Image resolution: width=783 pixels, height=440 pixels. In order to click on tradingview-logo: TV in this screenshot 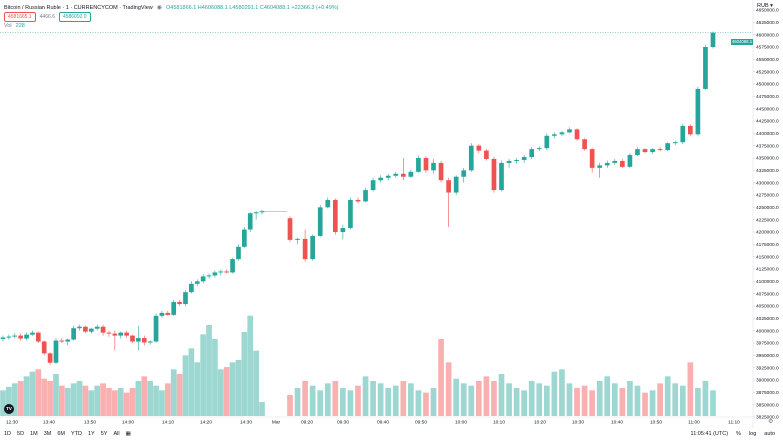, I will do `click(9, 409)`.